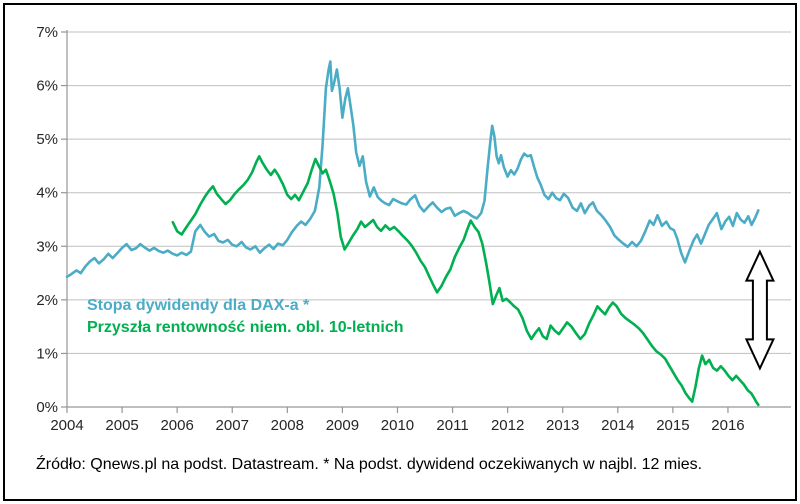 The width and height of the screenshot is (800, 504). Describe the element at coordinates (176, 425) in the screenshot. I see `x-axis-label-2006: 2006` at that location.